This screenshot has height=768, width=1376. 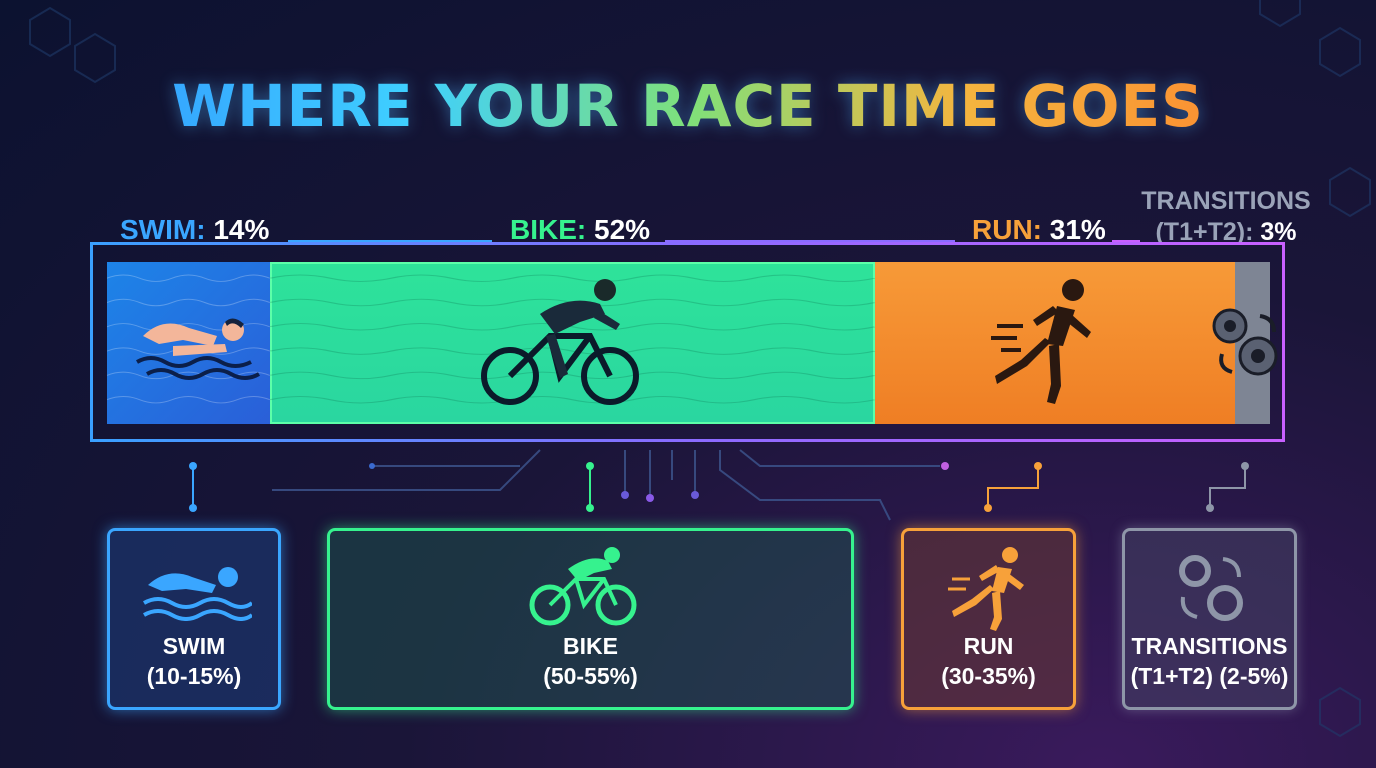 I want to click on card-bike-range: (50-55%), so click(x=590, y=676).